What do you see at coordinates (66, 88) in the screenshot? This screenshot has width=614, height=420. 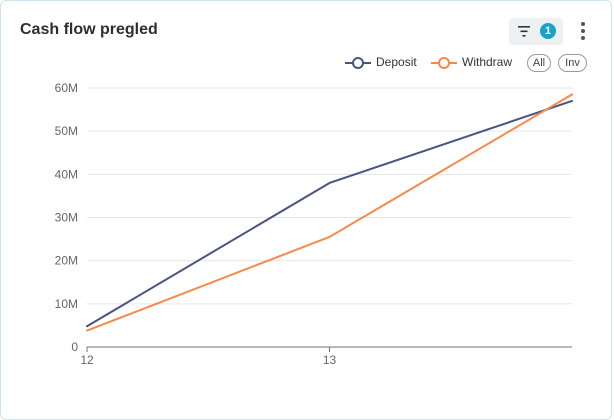 I see `y-tick-label: 60M` at bounding box center [66, 88].